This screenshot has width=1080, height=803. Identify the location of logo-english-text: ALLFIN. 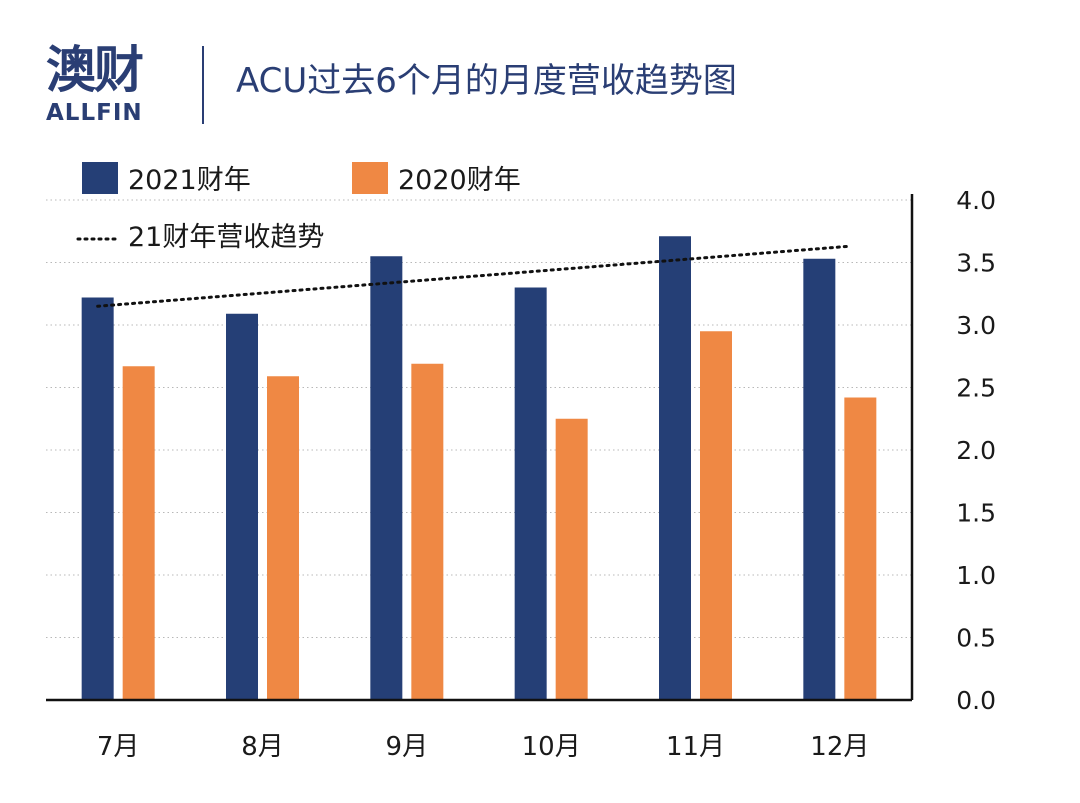
(94, 113).